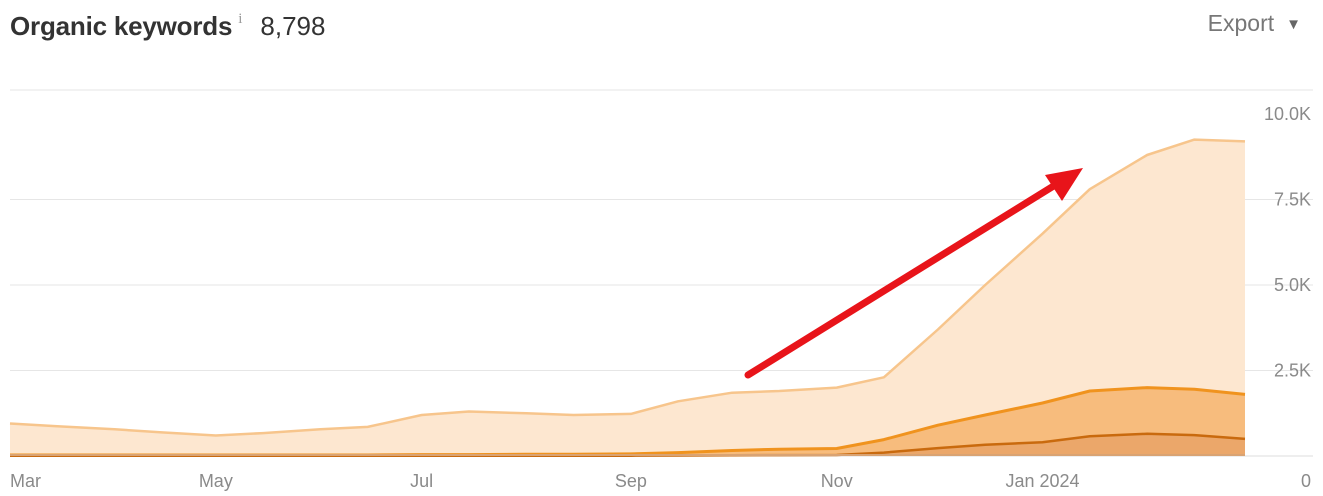 This screenshot has height=496, width=1323. Describe the element at coordinates (837, 481) in the screenshot. I see `x-tick-label: Nov` at that location.